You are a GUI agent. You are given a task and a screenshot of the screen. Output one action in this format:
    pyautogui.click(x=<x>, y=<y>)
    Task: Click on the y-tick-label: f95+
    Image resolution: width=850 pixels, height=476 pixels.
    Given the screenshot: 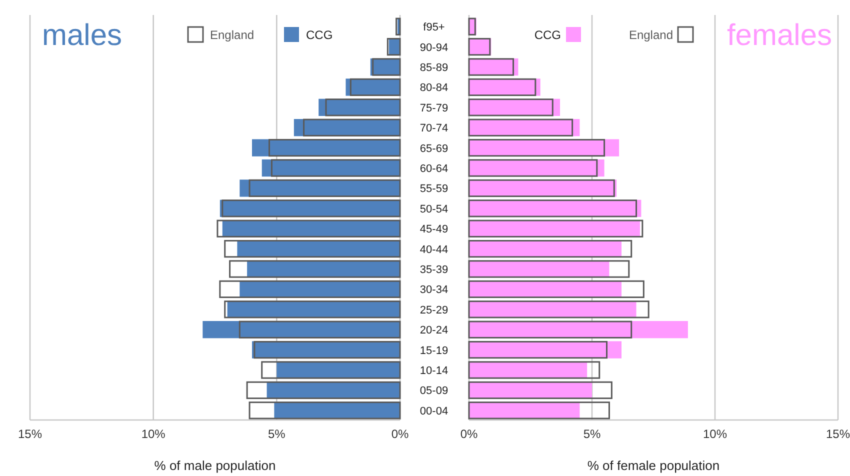 What is the action you would take?
    pyautogui.click(x=434, y=28)
    